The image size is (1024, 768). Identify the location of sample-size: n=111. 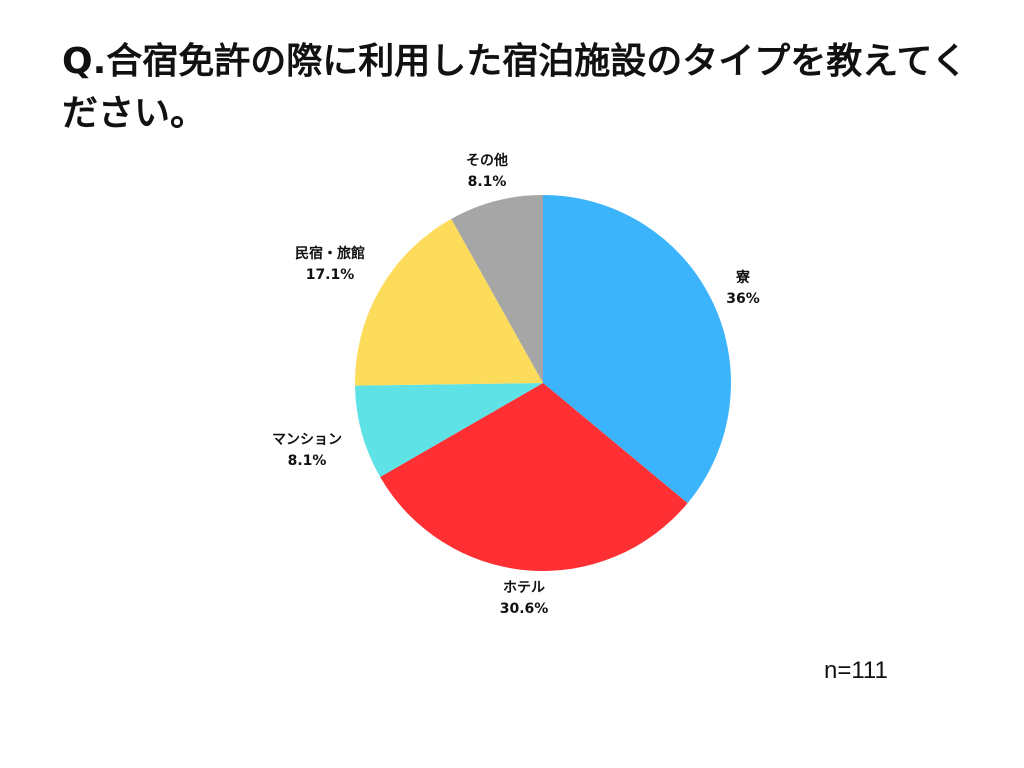
(856, 670).